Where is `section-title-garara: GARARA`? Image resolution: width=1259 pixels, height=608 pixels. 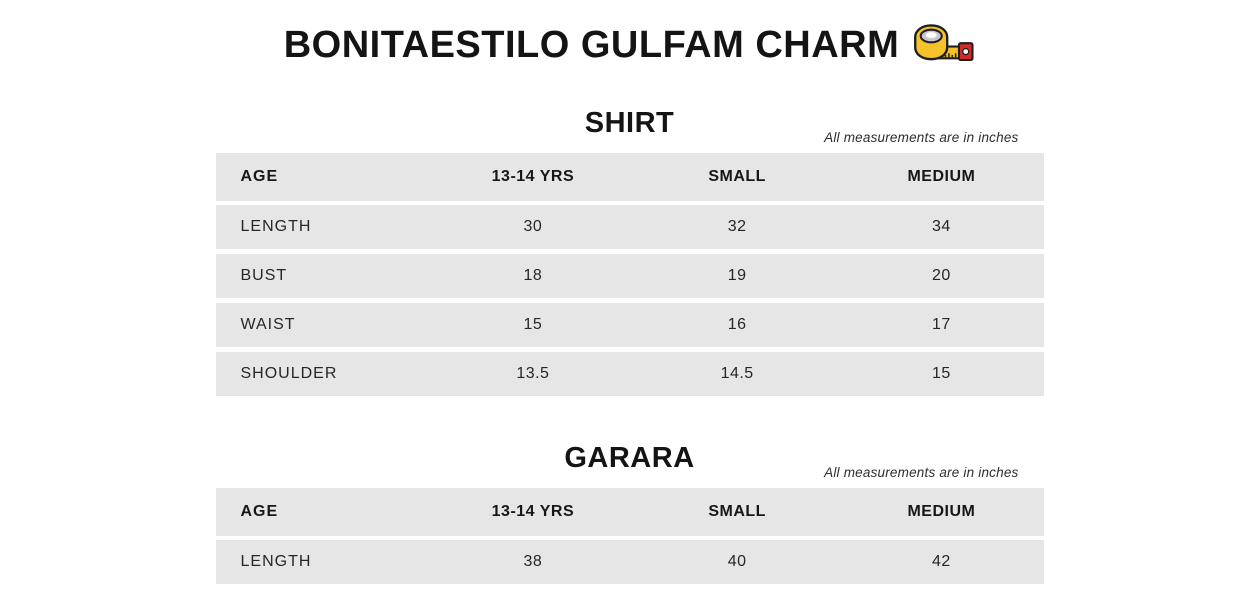 section-title-garara: GARARA is located at coordinates (629, 458).